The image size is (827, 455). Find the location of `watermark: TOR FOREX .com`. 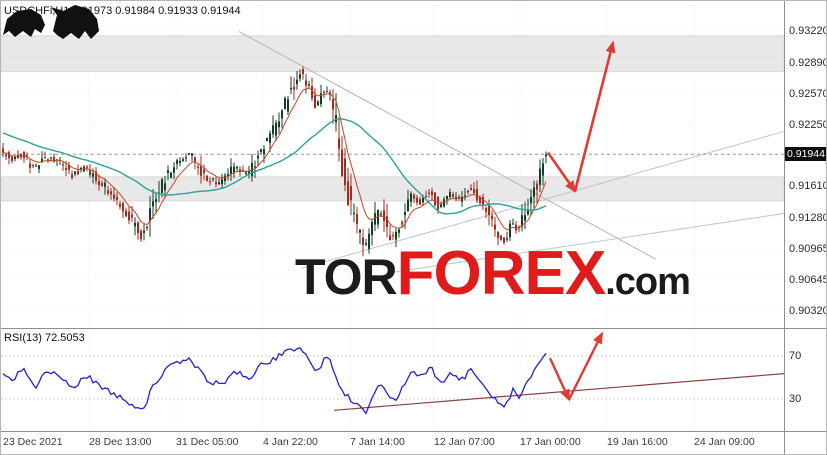

watermark: TOR FOREX .com is located at coordinates (493, 273).